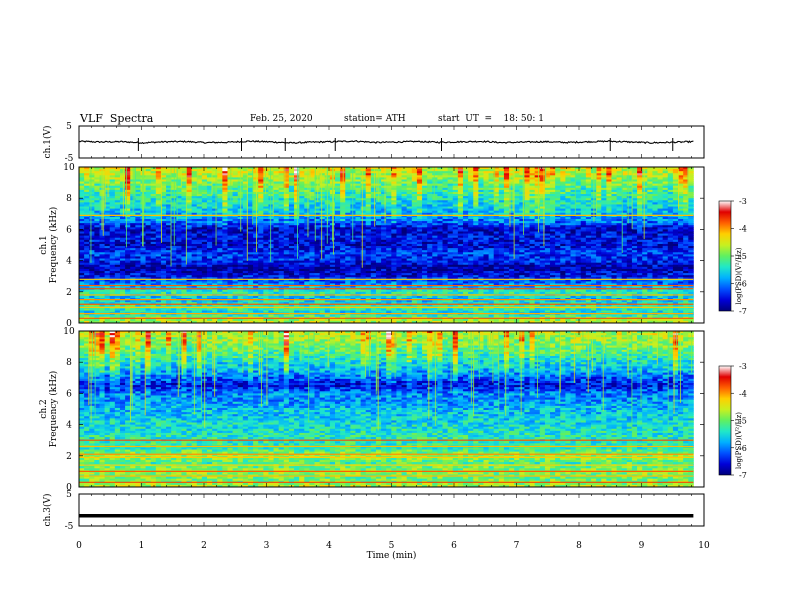  What do you see at coordinates (491, 119) in the screenshot?
I see `start-time-label: start UT = 18: 50: 1` at bounding box center [491, 119].